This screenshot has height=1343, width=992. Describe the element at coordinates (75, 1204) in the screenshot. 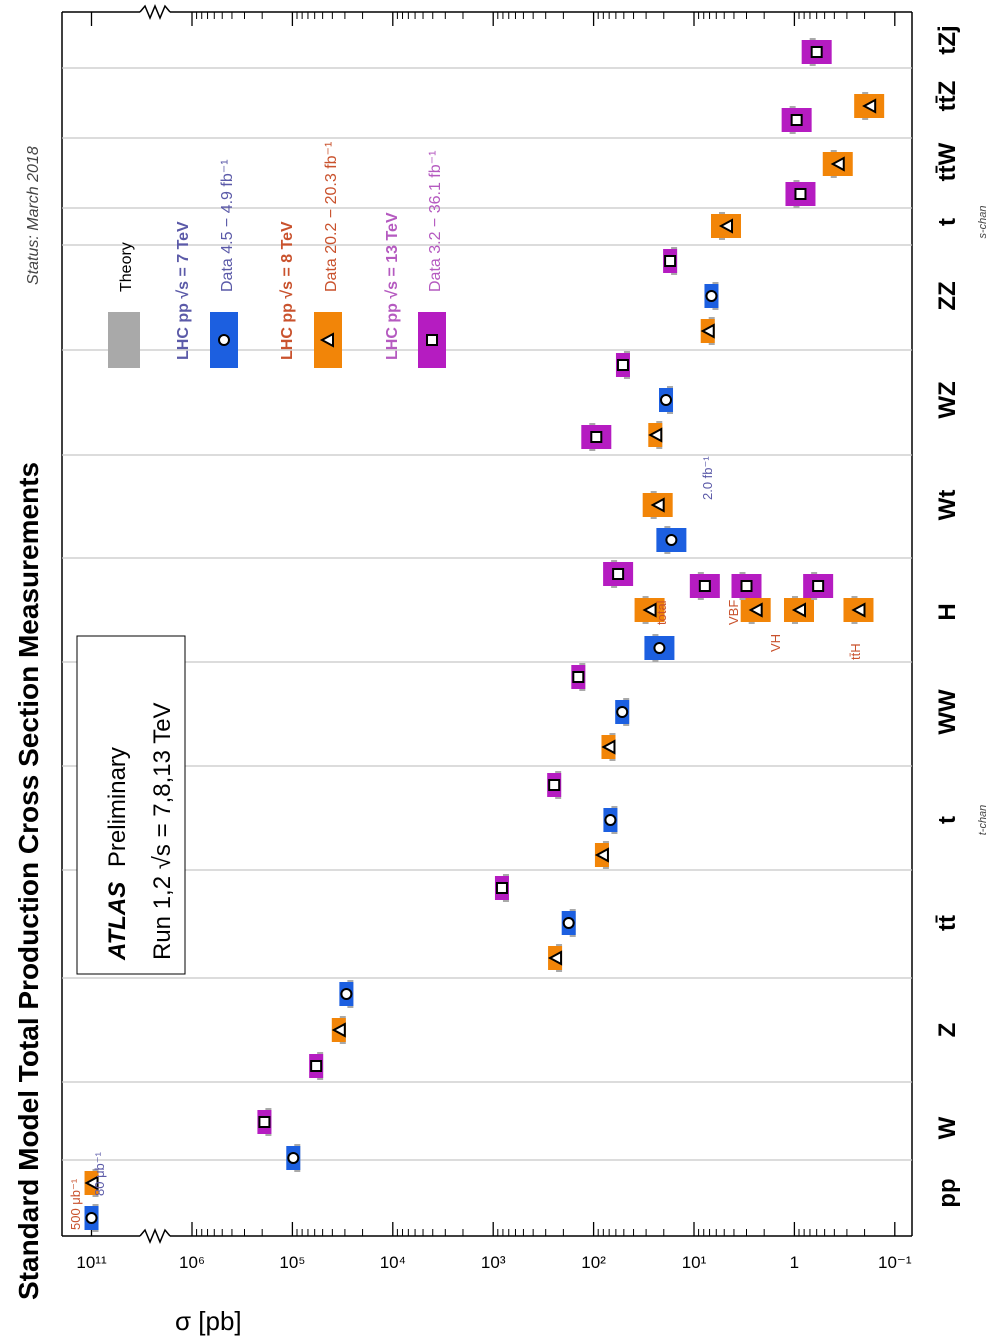

I see `annotation-label: 500 μb⁻¹` at that location.